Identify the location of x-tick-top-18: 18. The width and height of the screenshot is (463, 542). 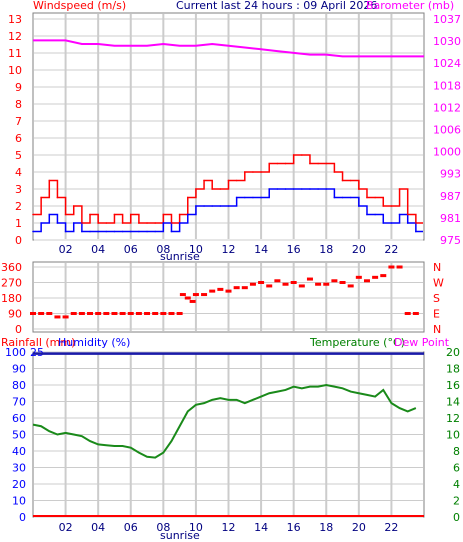
(326, 249).